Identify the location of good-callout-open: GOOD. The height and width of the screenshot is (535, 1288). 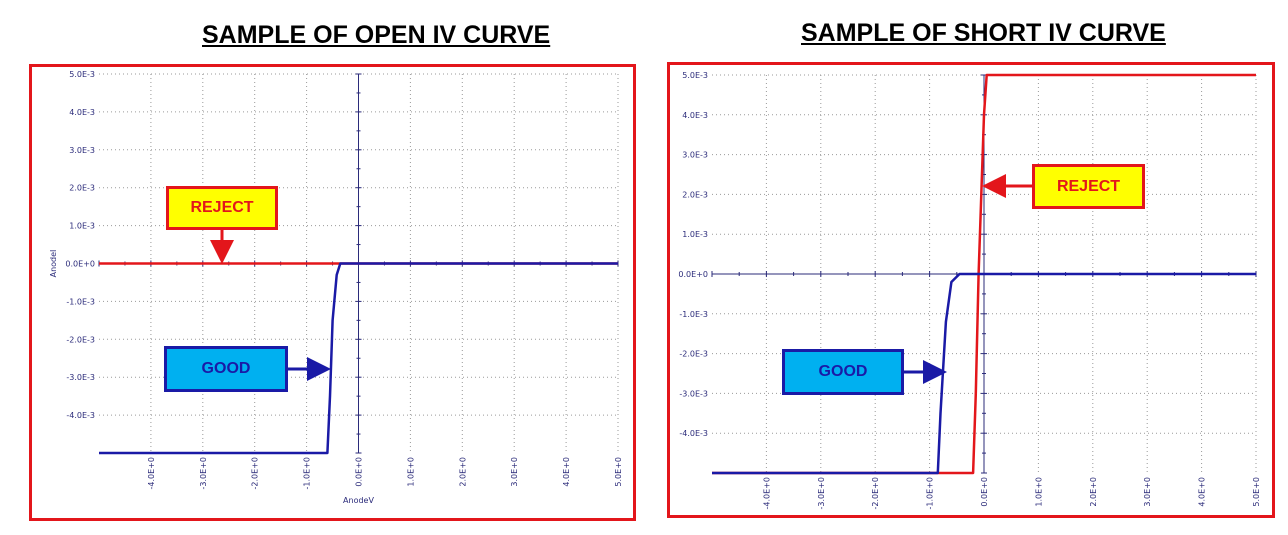
(226, 369).